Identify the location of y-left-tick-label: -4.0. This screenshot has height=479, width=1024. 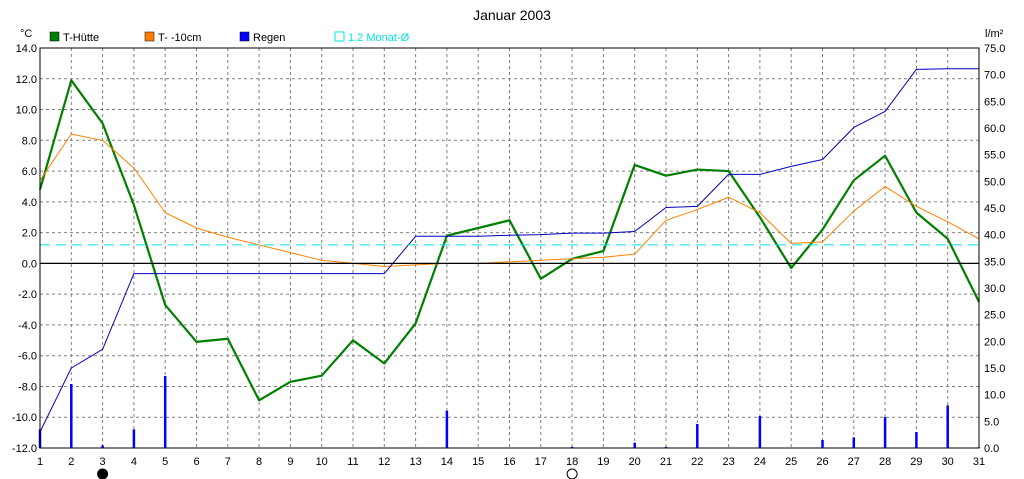
(27, 326).